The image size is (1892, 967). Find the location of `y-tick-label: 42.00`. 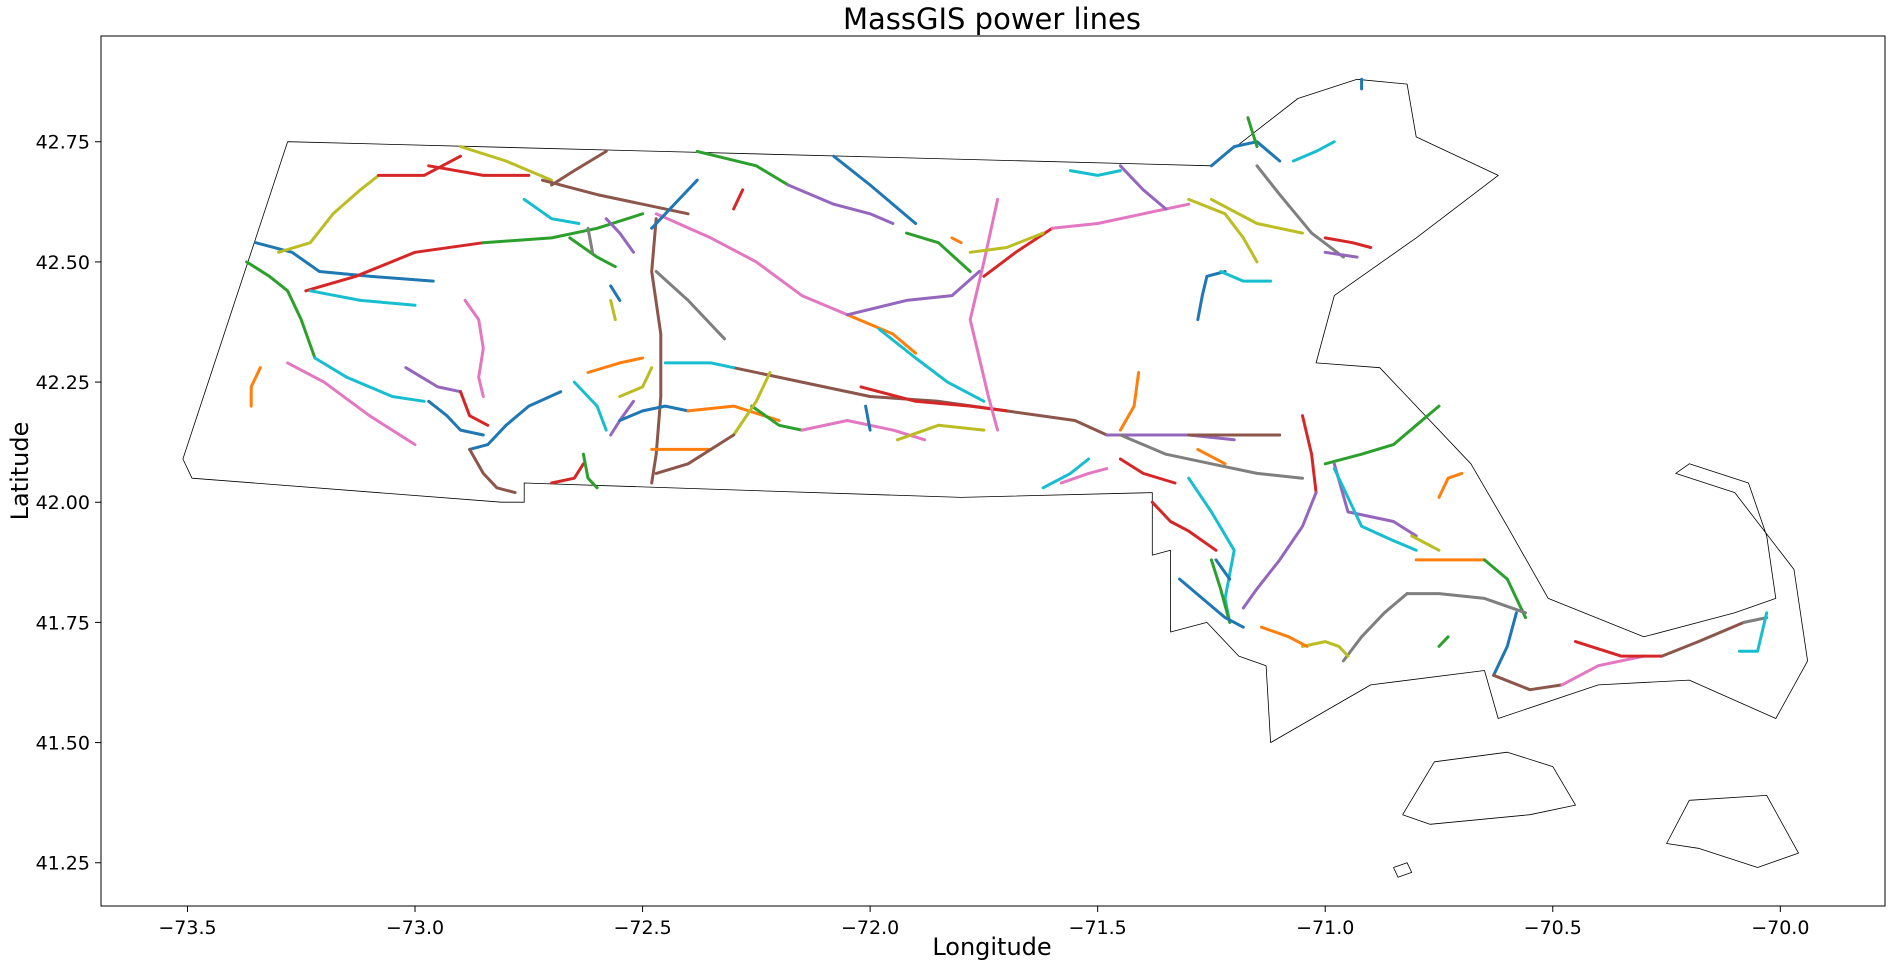

y-tick-label: 42.00 is located at coordinates (63, 503).